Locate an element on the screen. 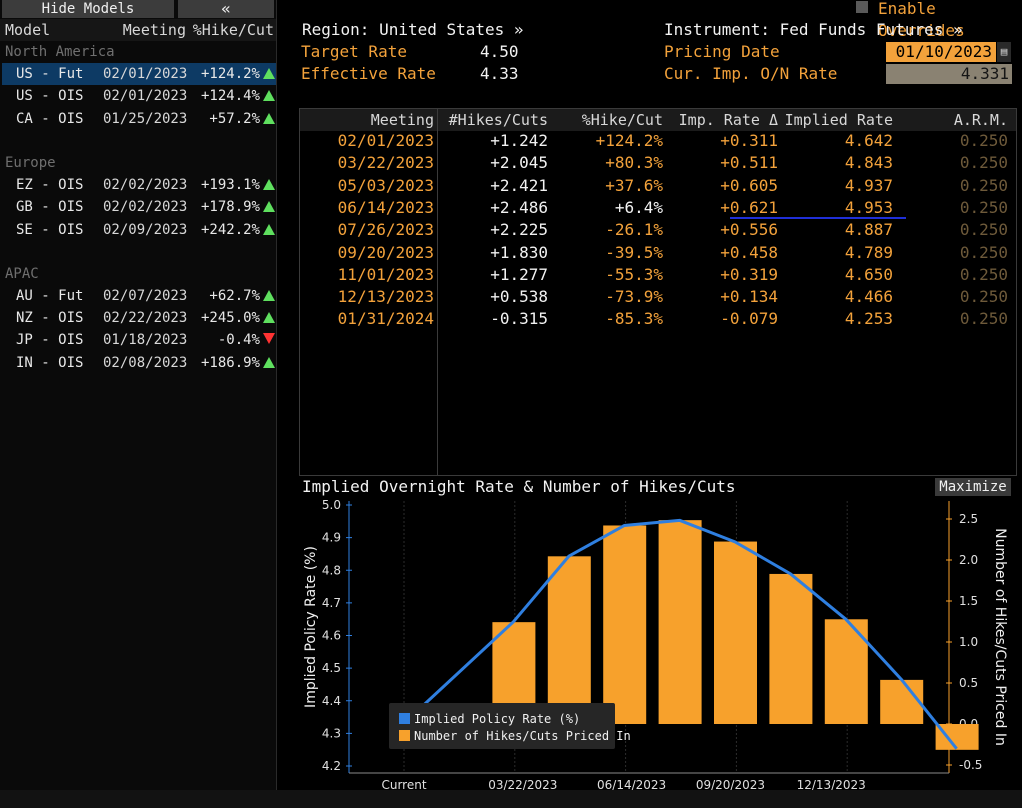  col-meeting-header: Meeting is located at coordinates (154, 30).